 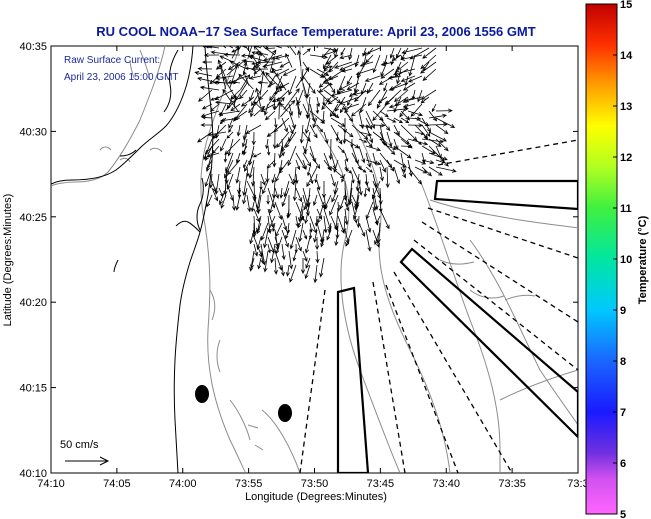 What do you see at coordinates (577, 484) in the screenshot?
I see `x-tick-label: 73:3` at bounding box center [577, 484].